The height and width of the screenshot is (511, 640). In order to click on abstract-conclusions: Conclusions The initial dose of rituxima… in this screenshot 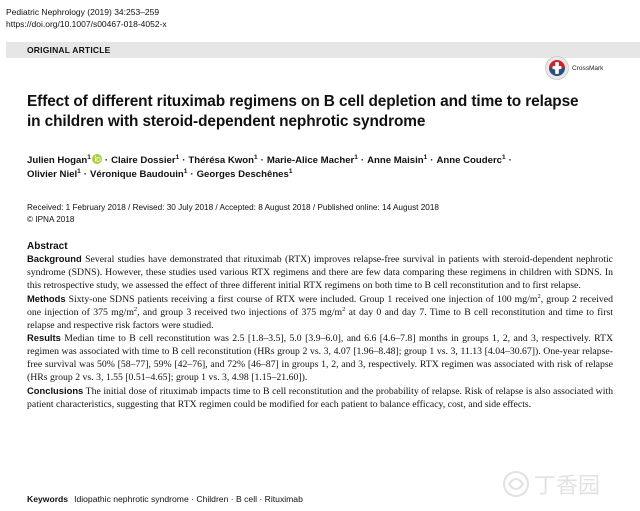, I will do `click(320, 398)`.